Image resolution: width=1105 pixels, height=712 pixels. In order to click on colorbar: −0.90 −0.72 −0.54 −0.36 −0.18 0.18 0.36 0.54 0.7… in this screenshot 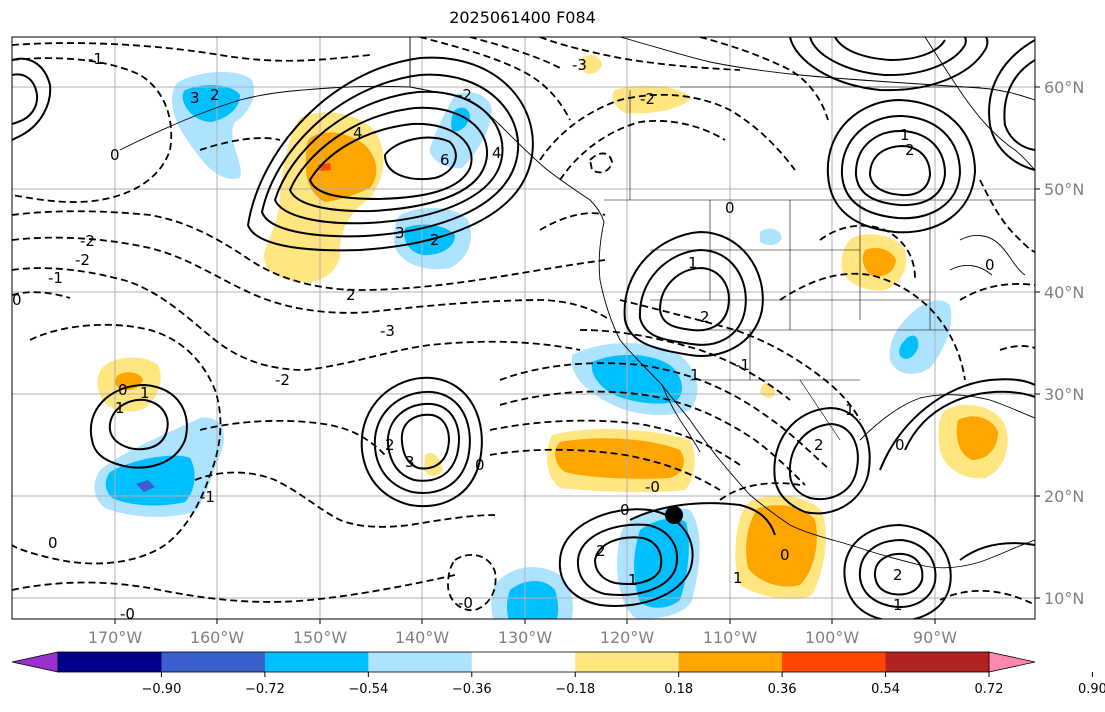, I will do `click(558, 674)`.